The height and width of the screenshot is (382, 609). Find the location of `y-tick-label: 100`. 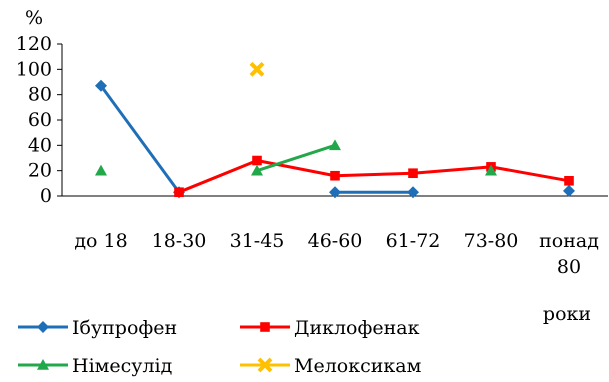

y-tick-label: 100 is located at coordinates (34, 69).